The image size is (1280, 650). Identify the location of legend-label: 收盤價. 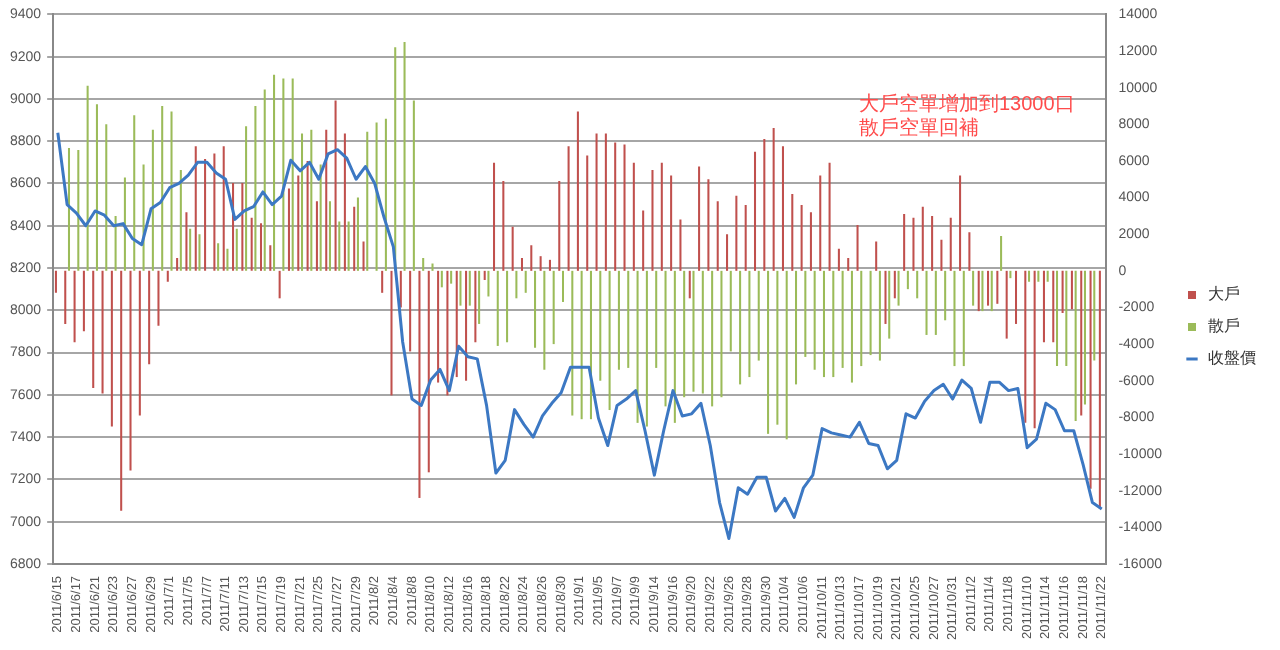
(1232, 358).